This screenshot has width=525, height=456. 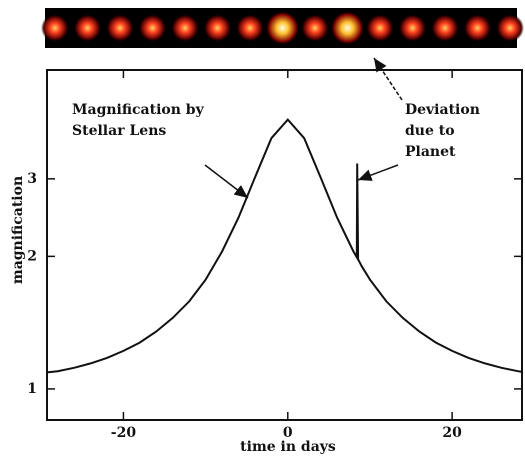 I want to click on annotation: Magnification by, so click(x=138, y=110).